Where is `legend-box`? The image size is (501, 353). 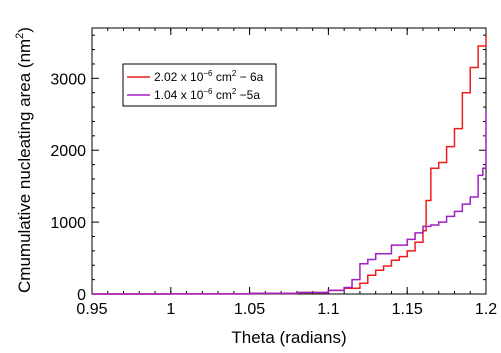
legend-box is located at coordinates (199, 85).